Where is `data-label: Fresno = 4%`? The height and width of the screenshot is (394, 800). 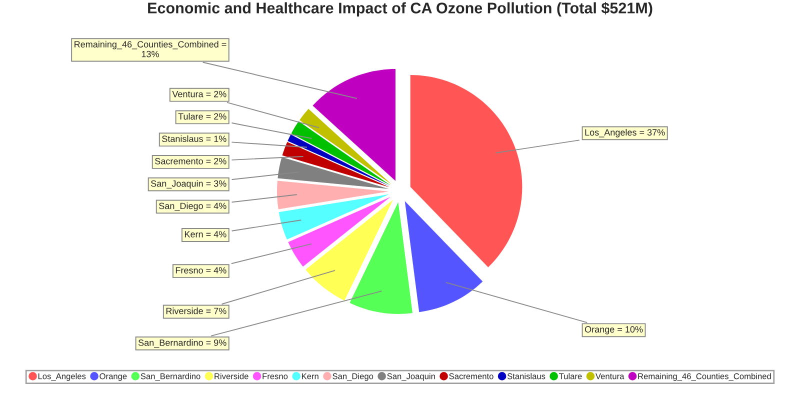 data-label: Fresno = 4% is located at coordinates (201, 270).